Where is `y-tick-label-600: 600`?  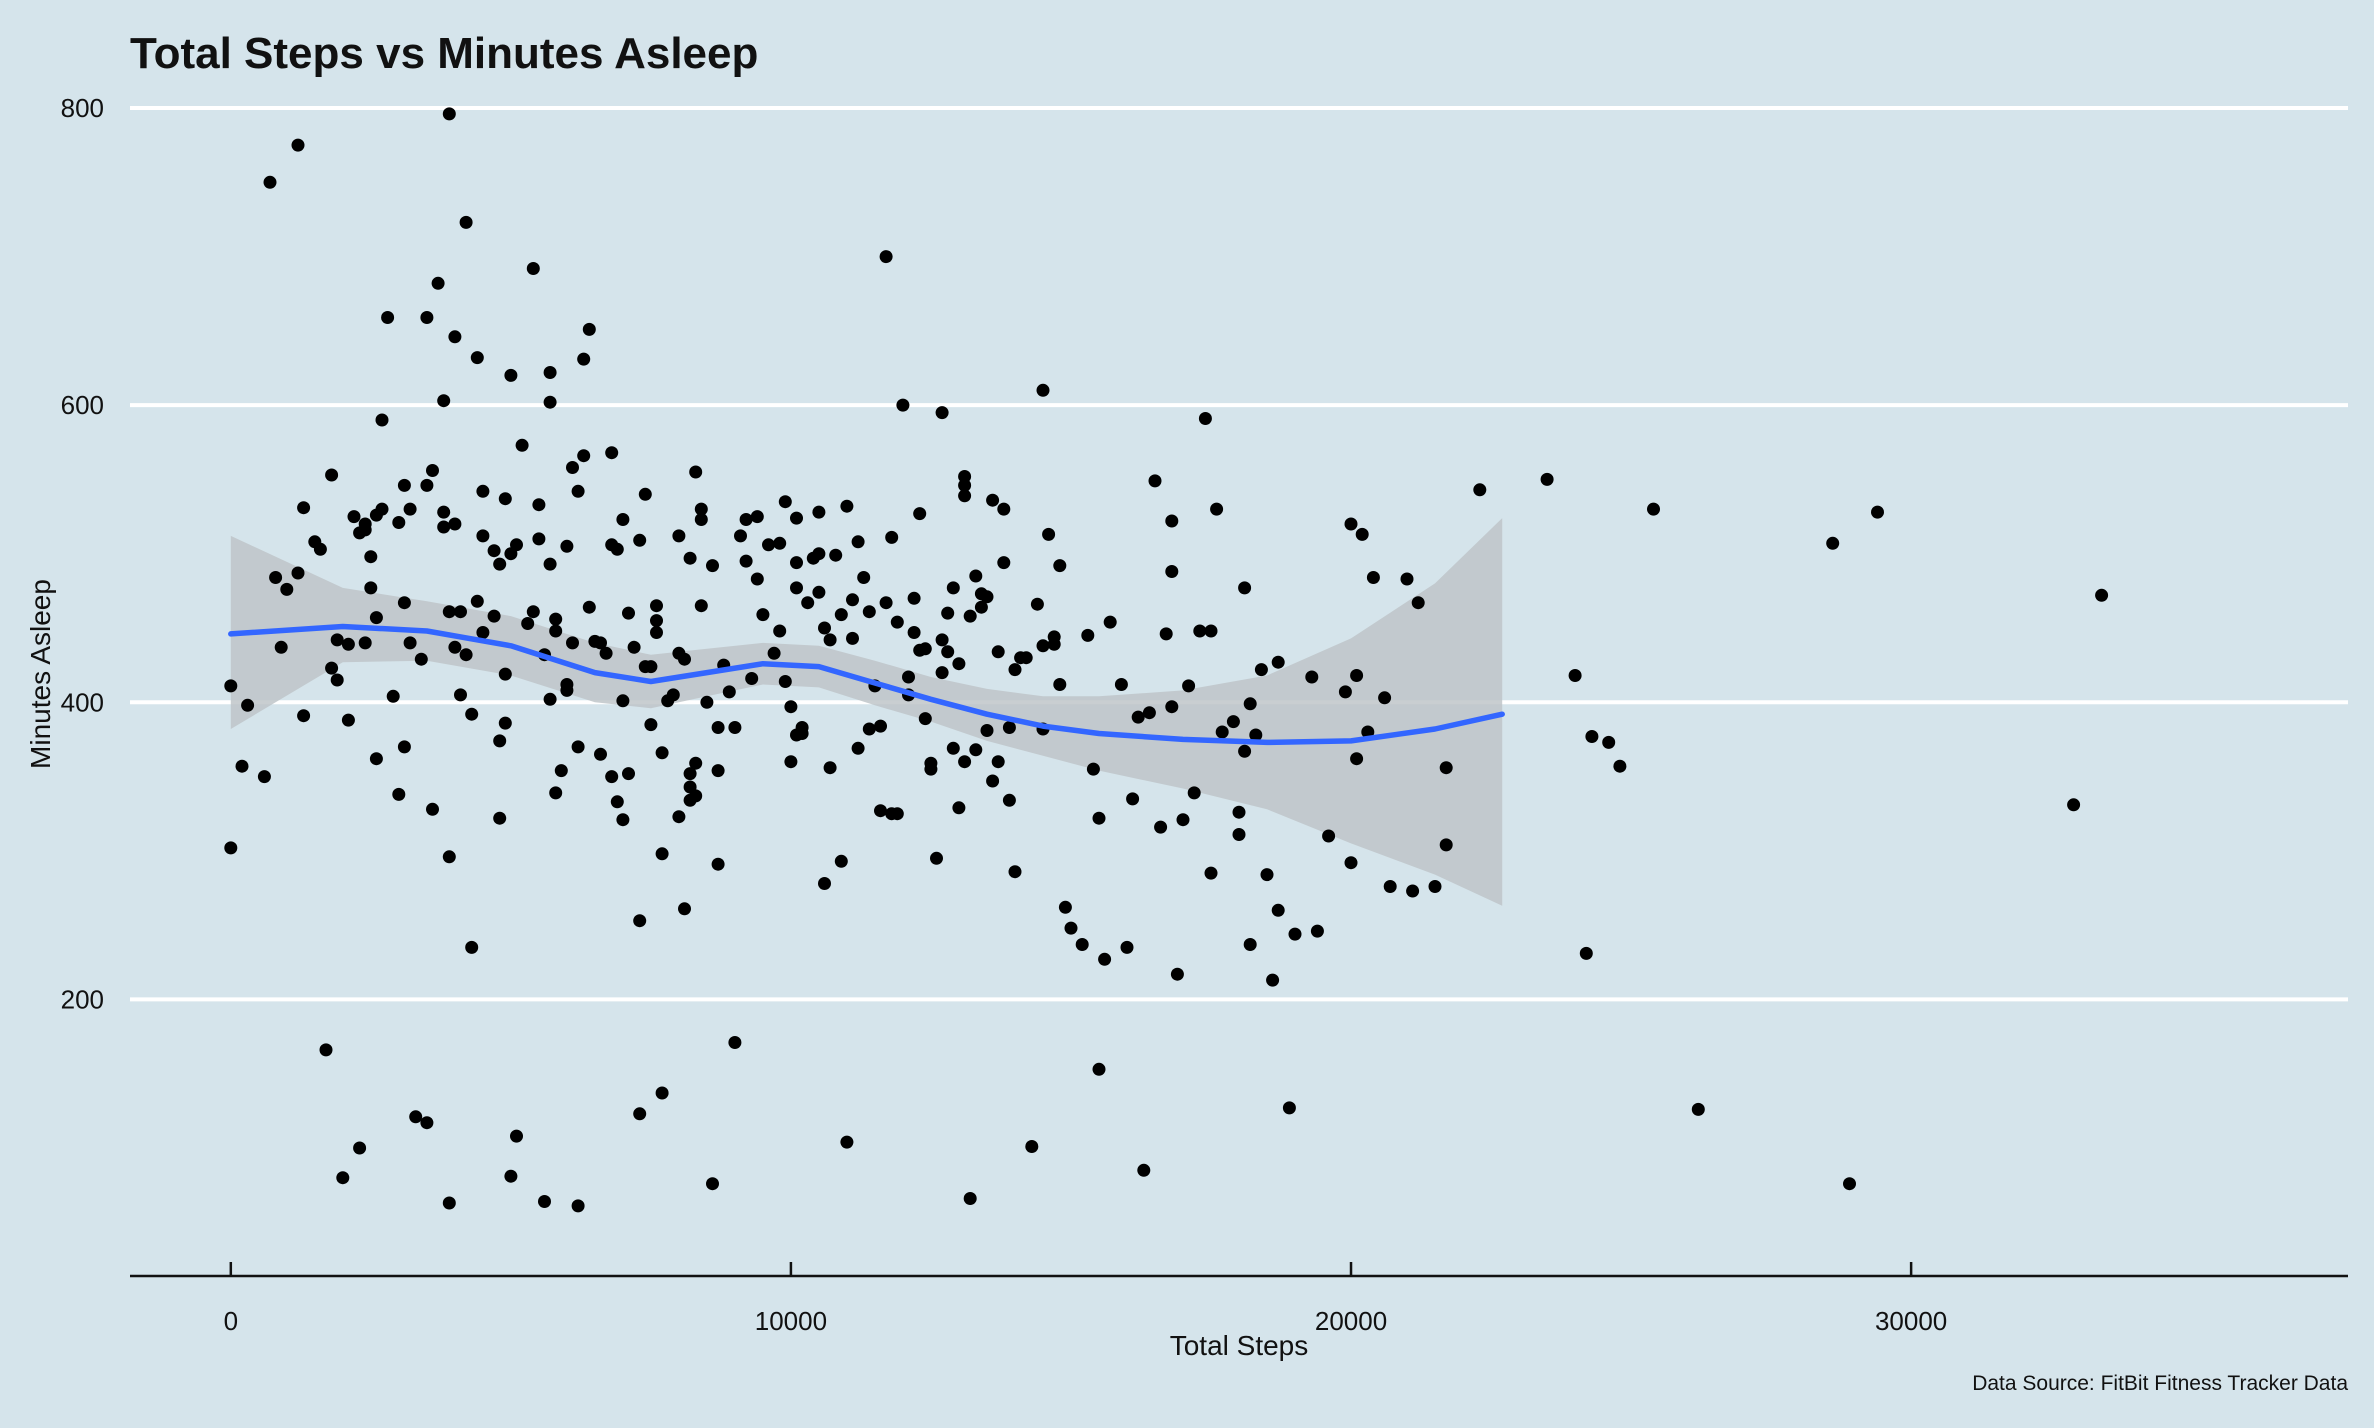
y-tick-label-600: 600 is located at coordinates (82, 405).